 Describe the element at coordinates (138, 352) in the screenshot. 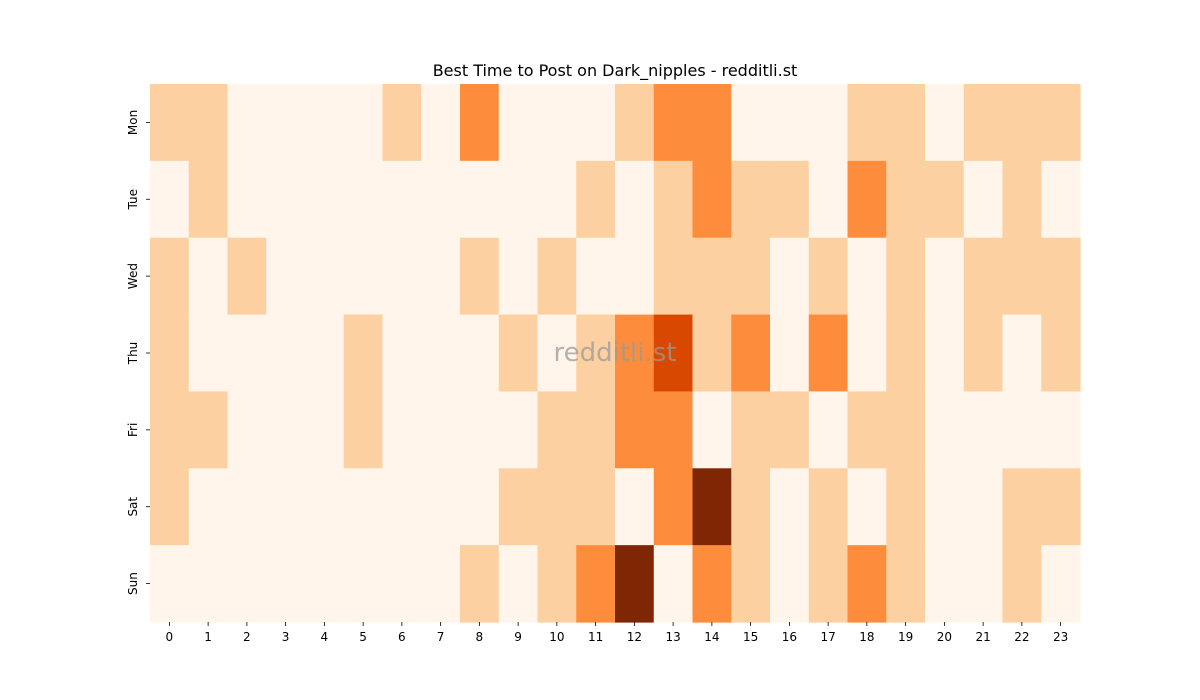

I see `y-axis: Mon Tue Wed Thu Fri Sat Sun` at that location.